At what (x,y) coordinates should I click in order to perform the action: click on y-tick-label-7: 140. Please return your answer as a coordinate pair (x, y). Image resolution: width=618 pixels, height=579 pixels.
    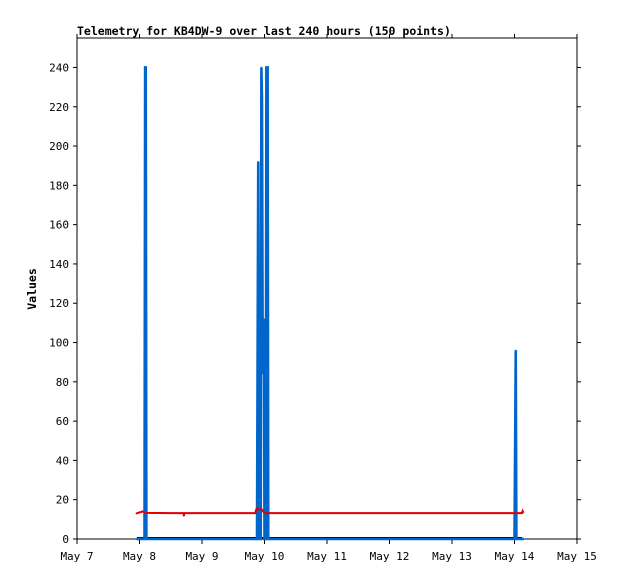
    Looking at the image, I should click on (59, 264).